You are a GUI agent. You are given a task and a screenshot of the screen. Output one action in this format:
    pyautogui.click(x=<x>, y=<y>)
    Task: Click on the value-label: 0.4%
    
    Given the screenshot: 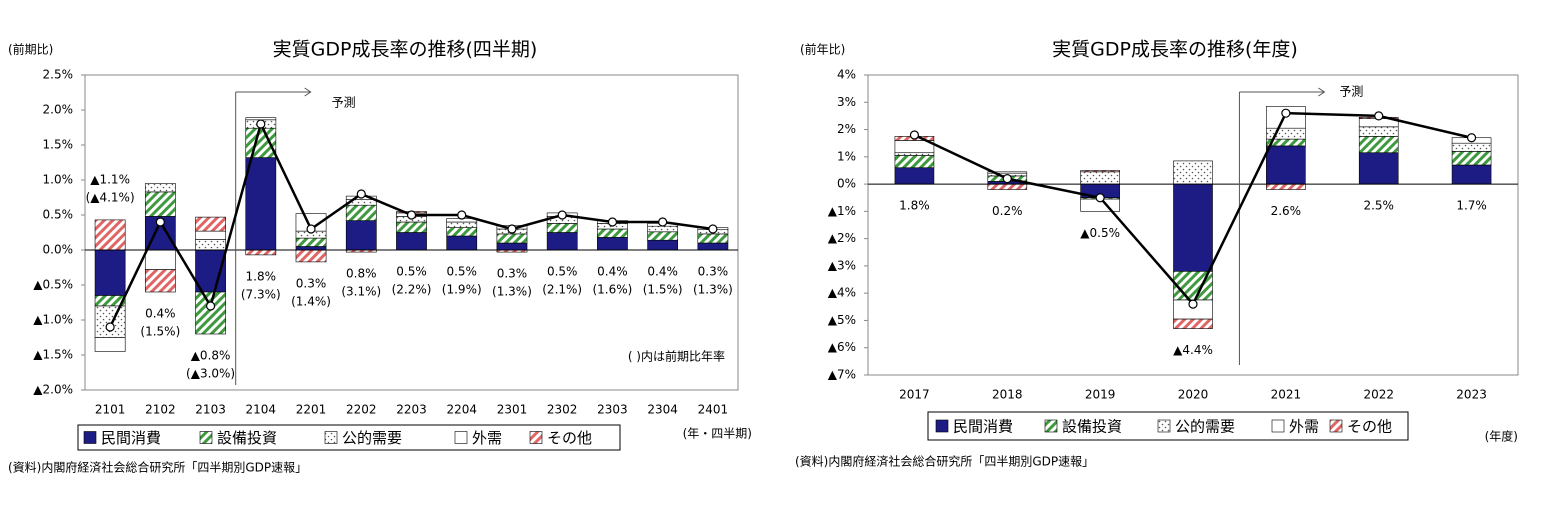 What is the action you would take?
    pyautogui.click(x=612, y=272)
    